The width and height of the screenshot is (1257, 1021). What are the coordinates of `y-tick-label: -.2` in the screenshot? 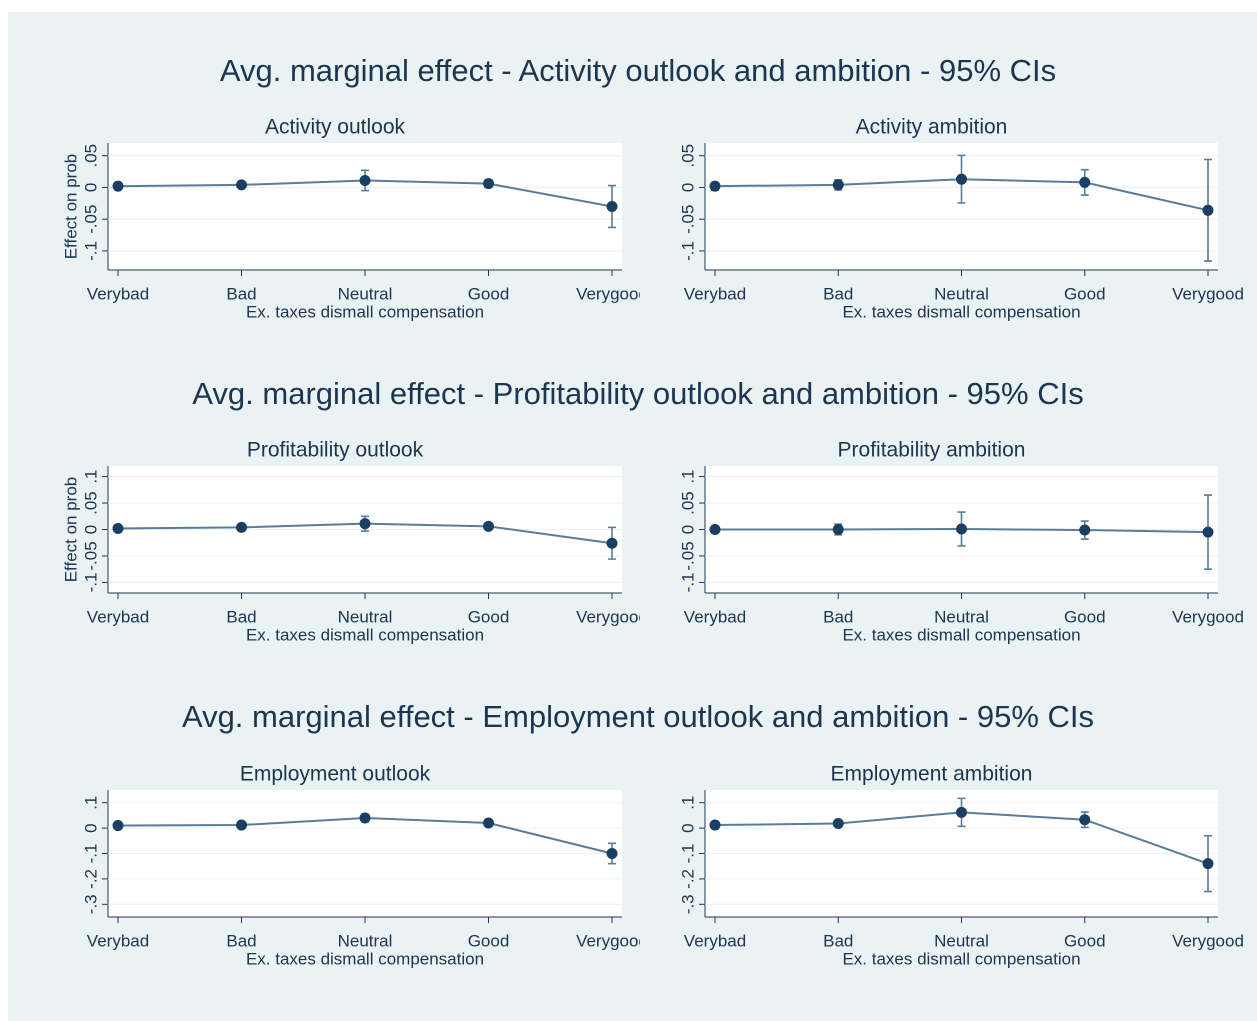 It's located at (90, 879).